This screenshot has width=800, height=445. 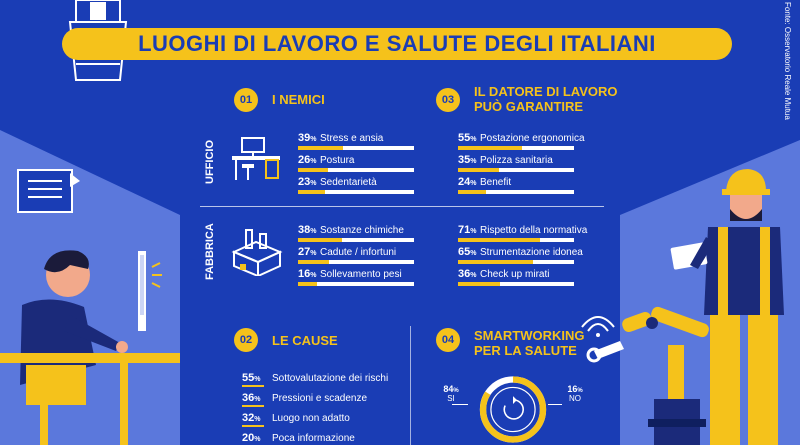 I want to click on item-label: Sottovalutazione dei rischi, so click(x=330, y=378).